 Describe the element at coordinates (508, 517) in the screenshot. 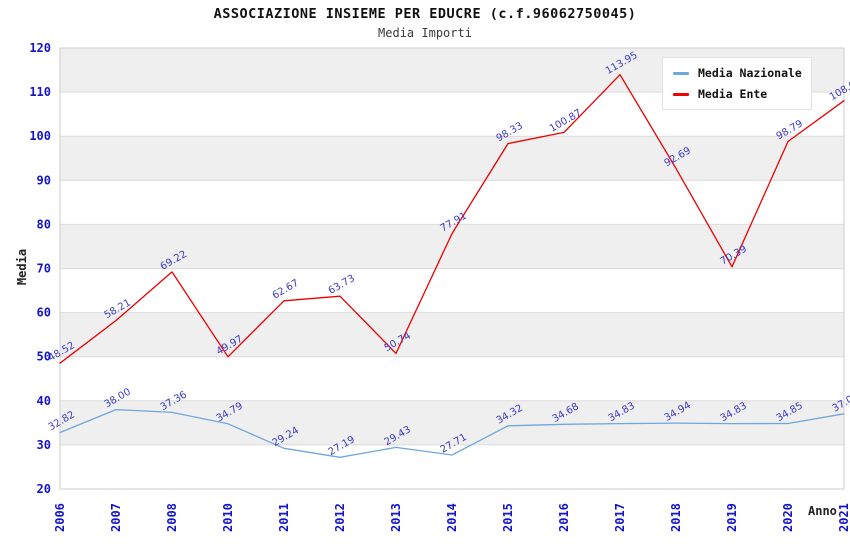

I see `x-tick-label: 2015` at that location.